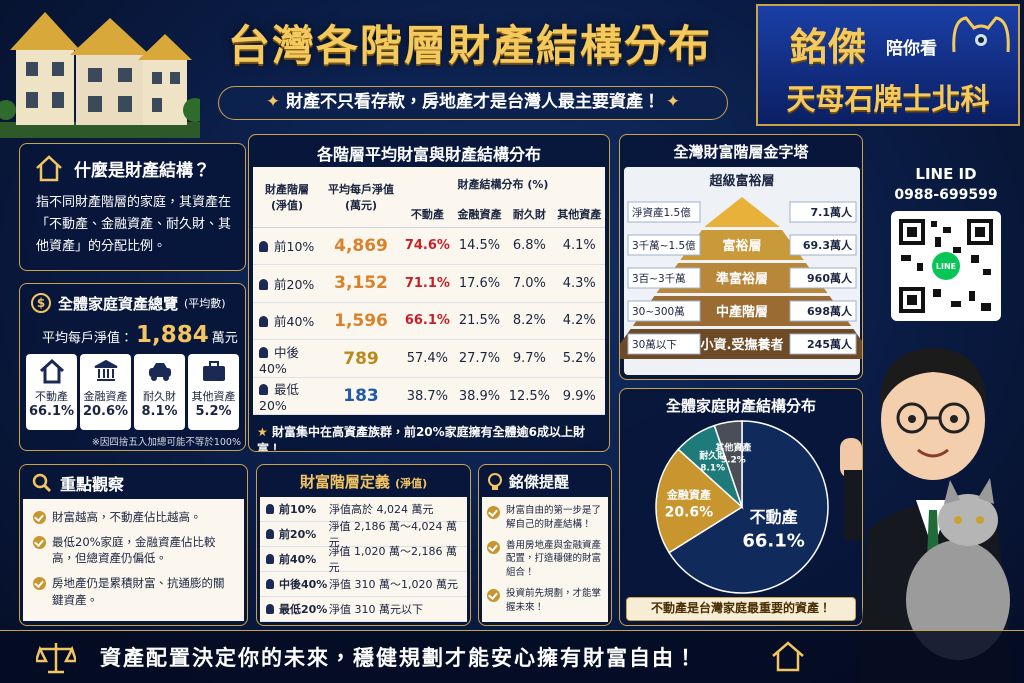 Image resolution: width=1024 pixels, height=683 pixels. I want to click on table-cell: 前40%, so click(287, 321).